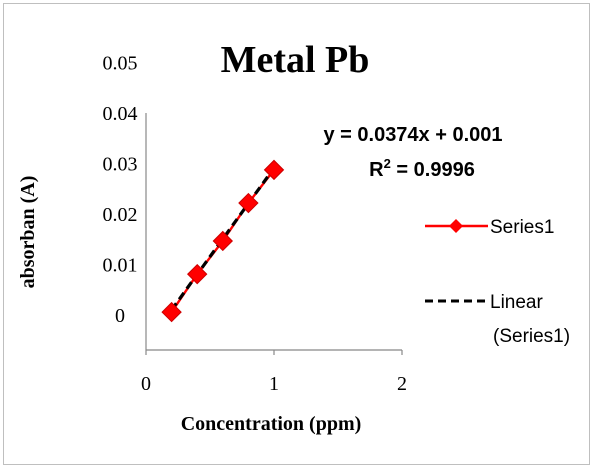 This screenshot has height=470, width=595. I want to click on legend-item-series1: Series1, so click(489, 227).